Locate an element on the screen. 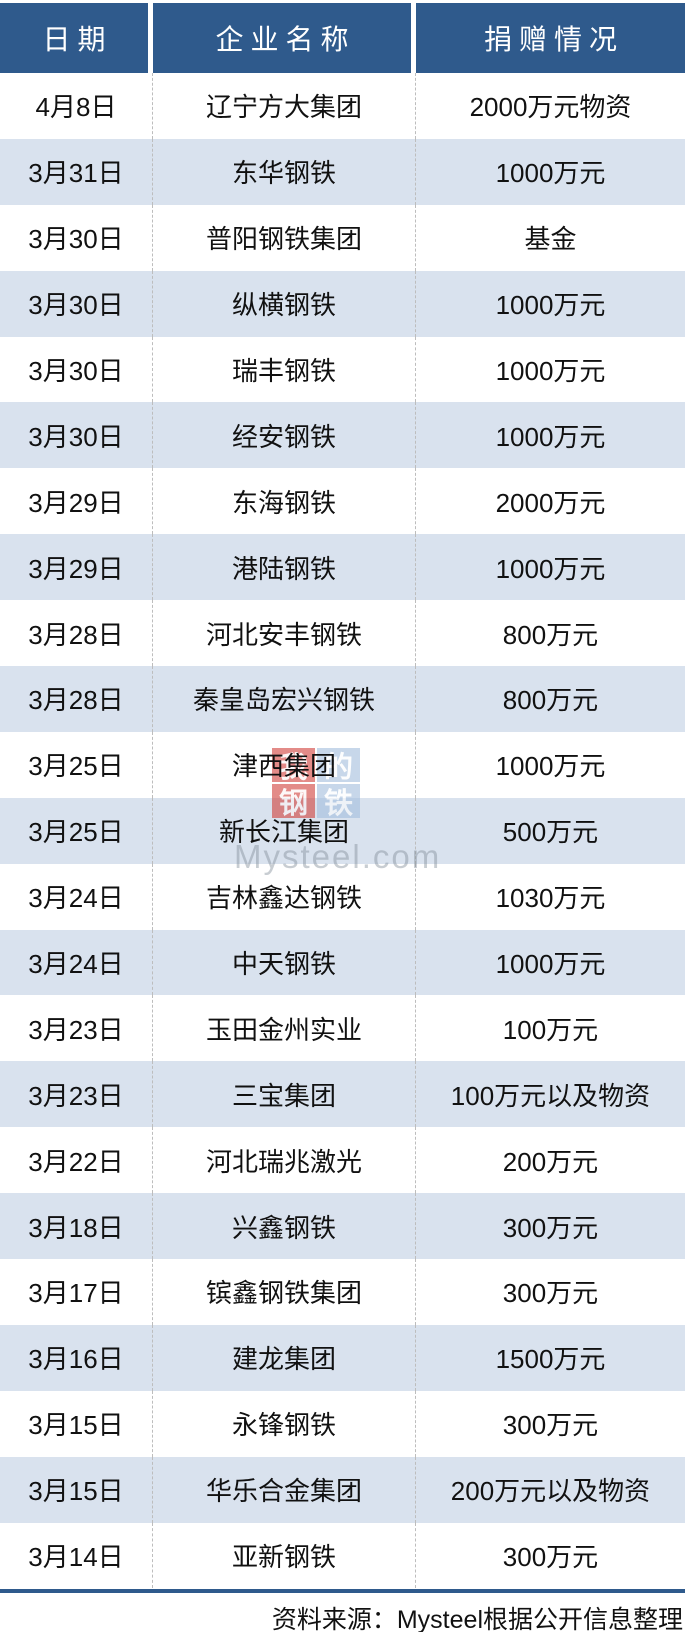 This screenshot has height=1632, width=685. cell-date: 3月29日 is located at coordinates (76, 567).